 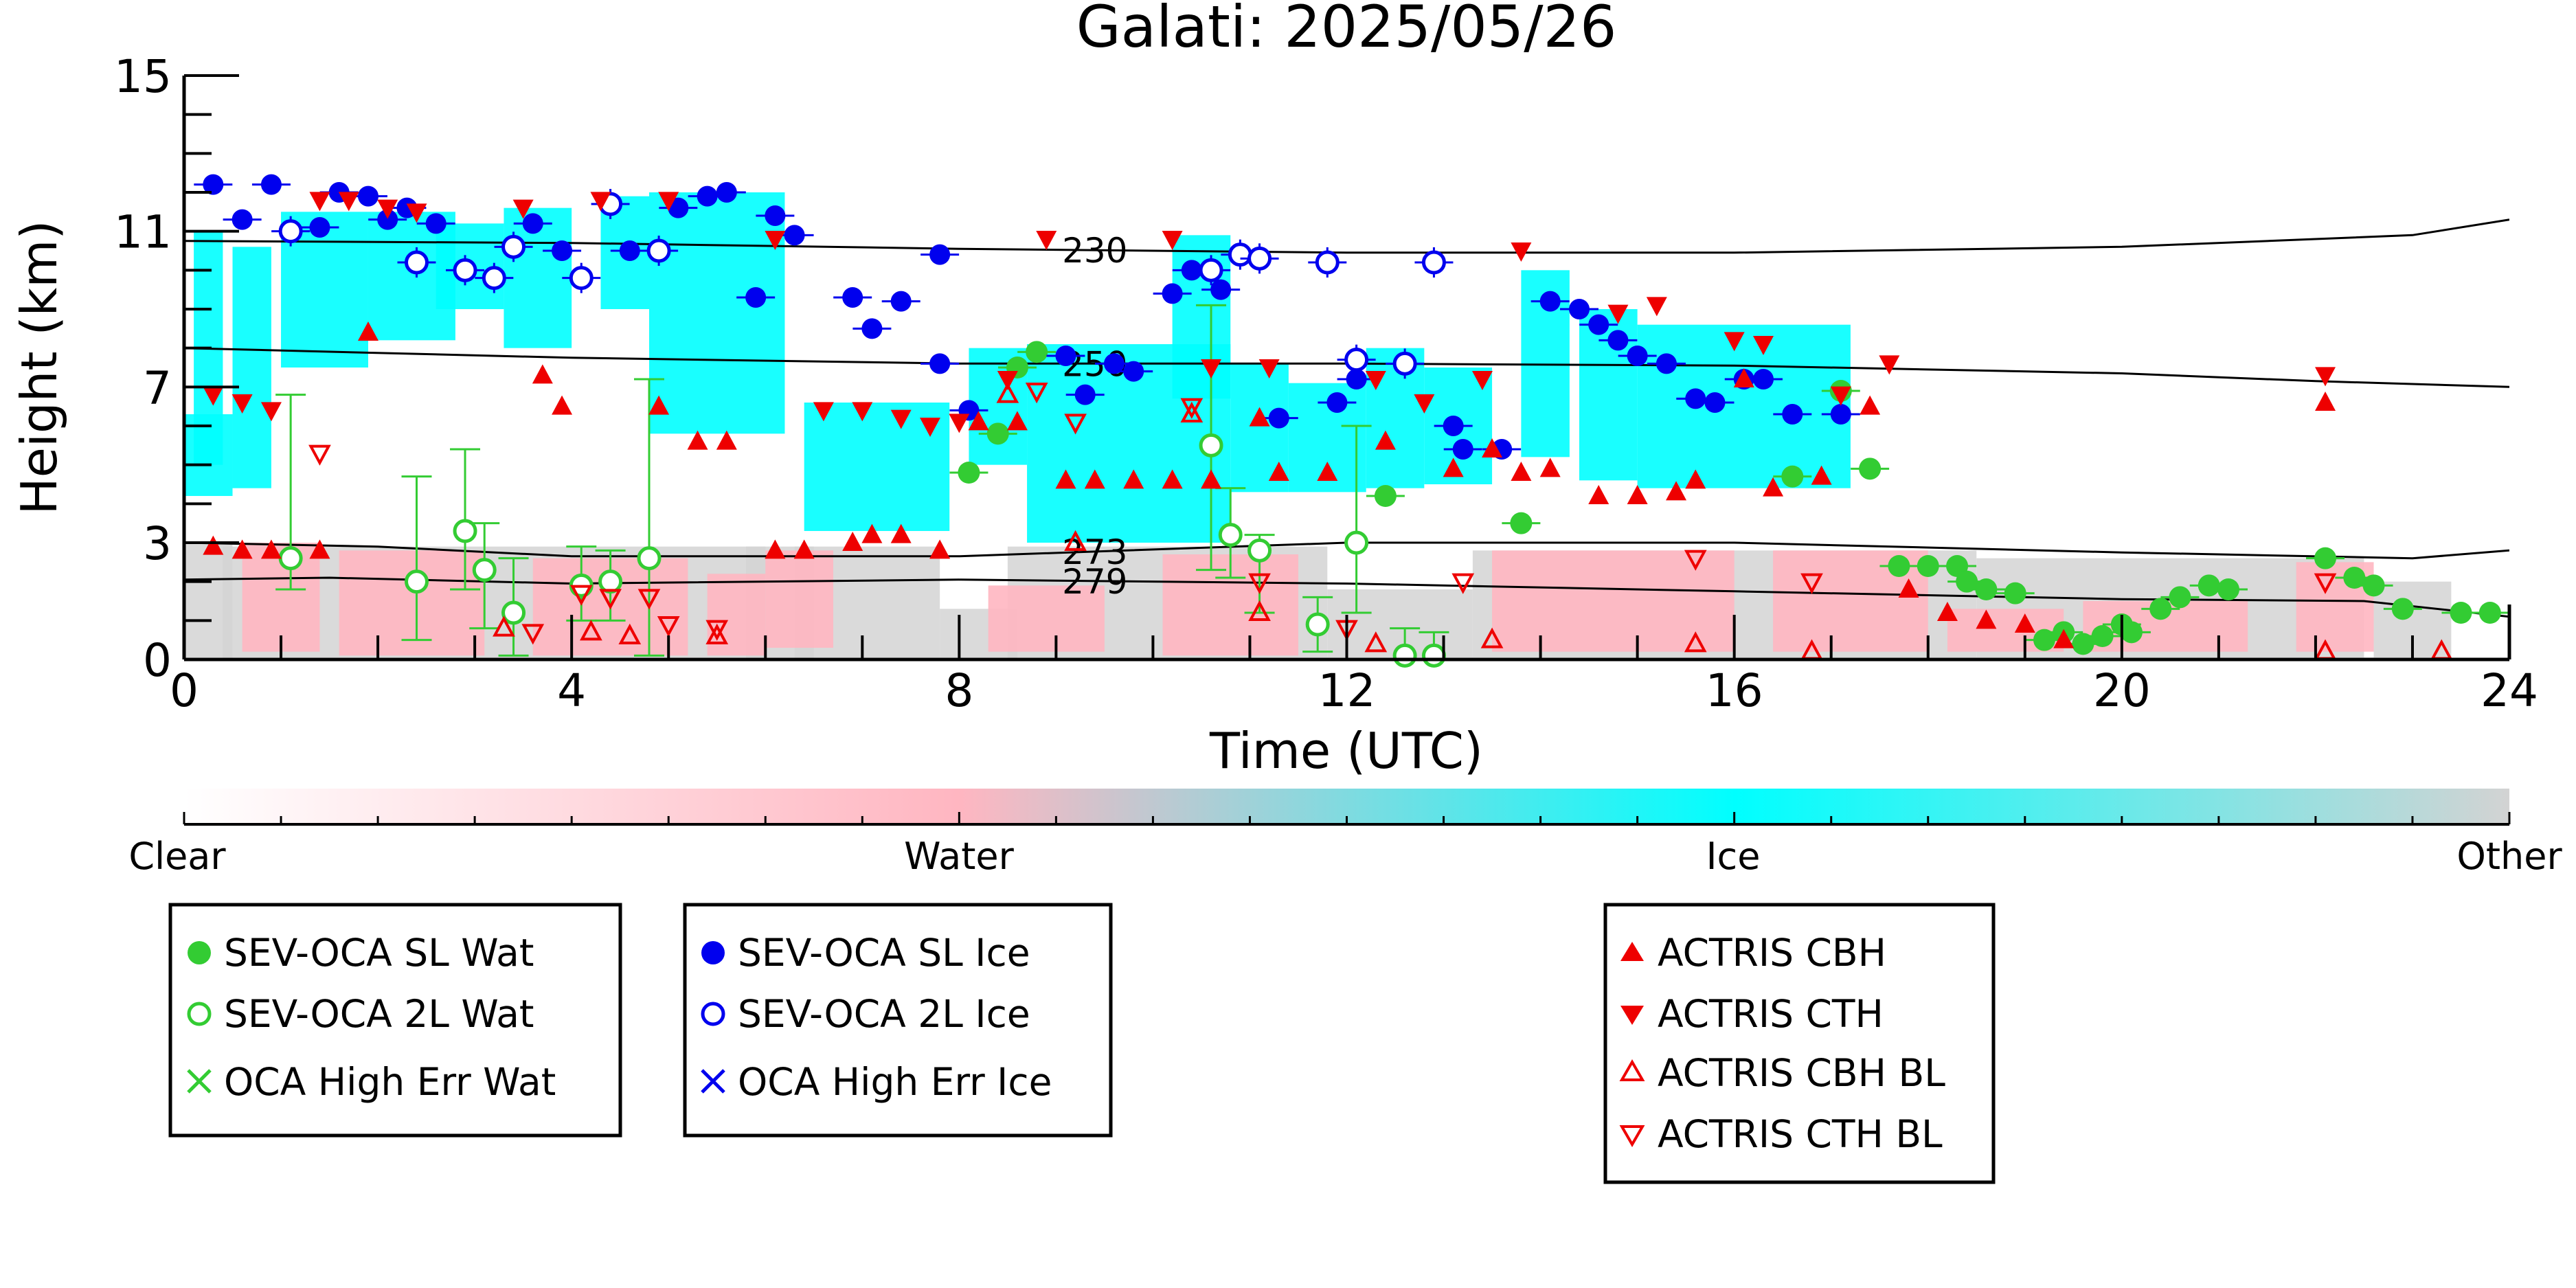 I want to click on legend-triangle-up-icon, so click(x=1632, y=951).